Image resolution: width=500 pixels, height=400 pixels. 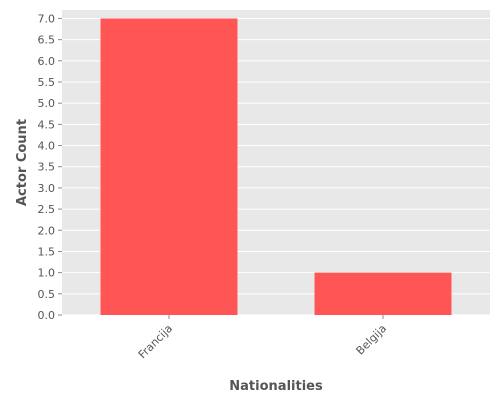 I want to click on x-axis-ticks: Francija Belgija, so click(x=262, y=338).